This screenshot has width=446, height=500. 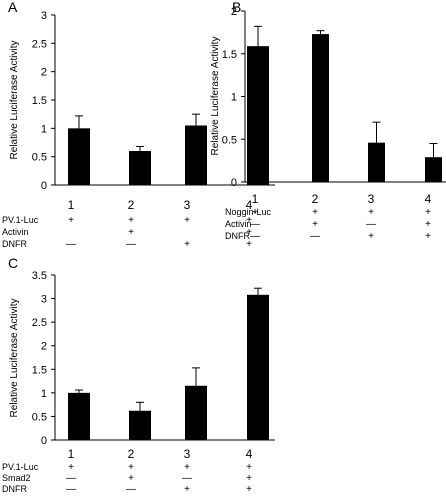 I want to click on panel-label: C, so click(x=13, y=263).